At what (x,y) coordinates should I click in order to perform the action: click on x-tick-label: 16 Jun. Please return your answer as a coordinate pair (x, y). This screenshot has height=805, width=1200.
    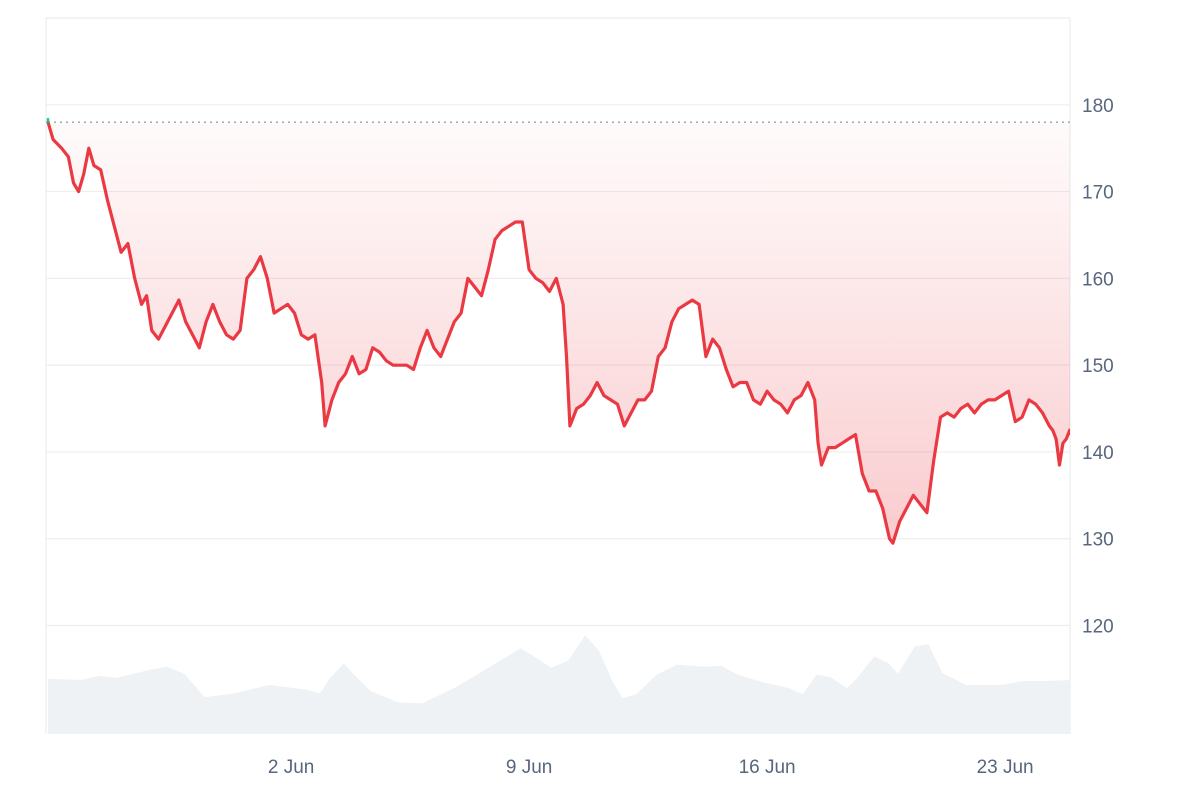
    Looking at the image, I should click on (767, 767).